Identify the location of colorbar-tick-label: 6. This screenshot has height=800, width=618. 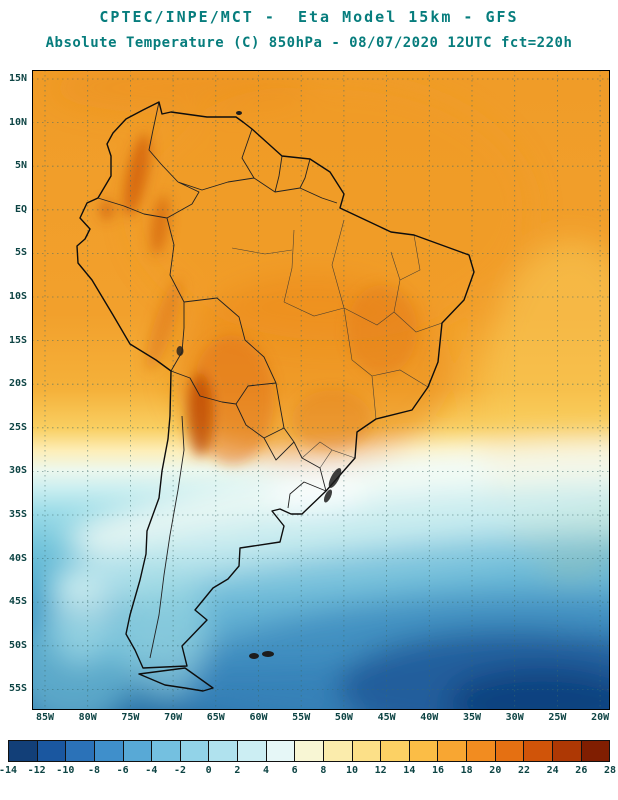
(294, 770).